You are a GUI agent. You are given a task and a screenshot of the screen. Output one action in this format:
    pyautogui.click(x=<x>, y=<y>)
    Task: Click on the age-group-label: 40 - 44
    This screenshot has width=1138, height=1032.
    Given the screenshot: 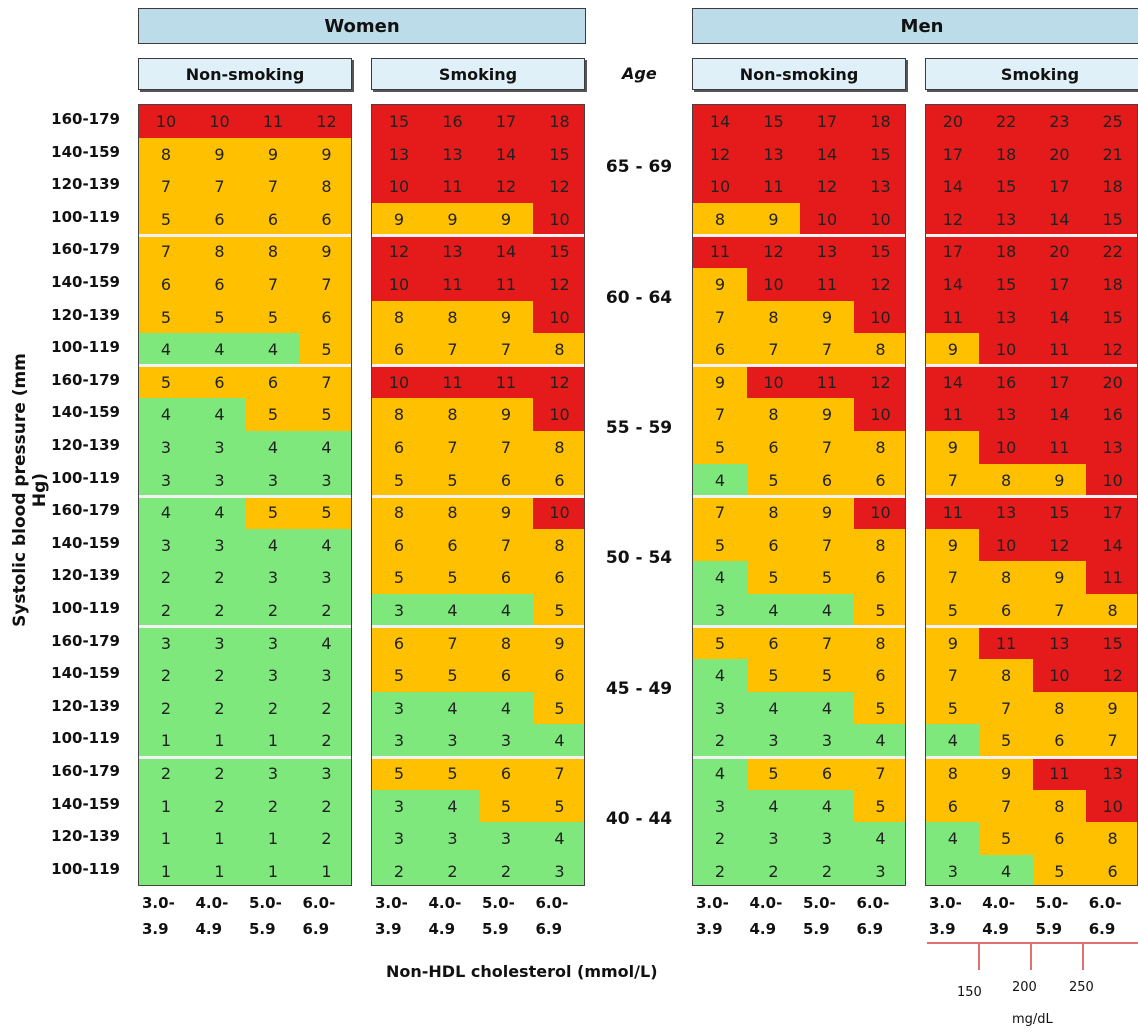 What is the action you would take?
    pyautogui.click(x=639, y=819)
    